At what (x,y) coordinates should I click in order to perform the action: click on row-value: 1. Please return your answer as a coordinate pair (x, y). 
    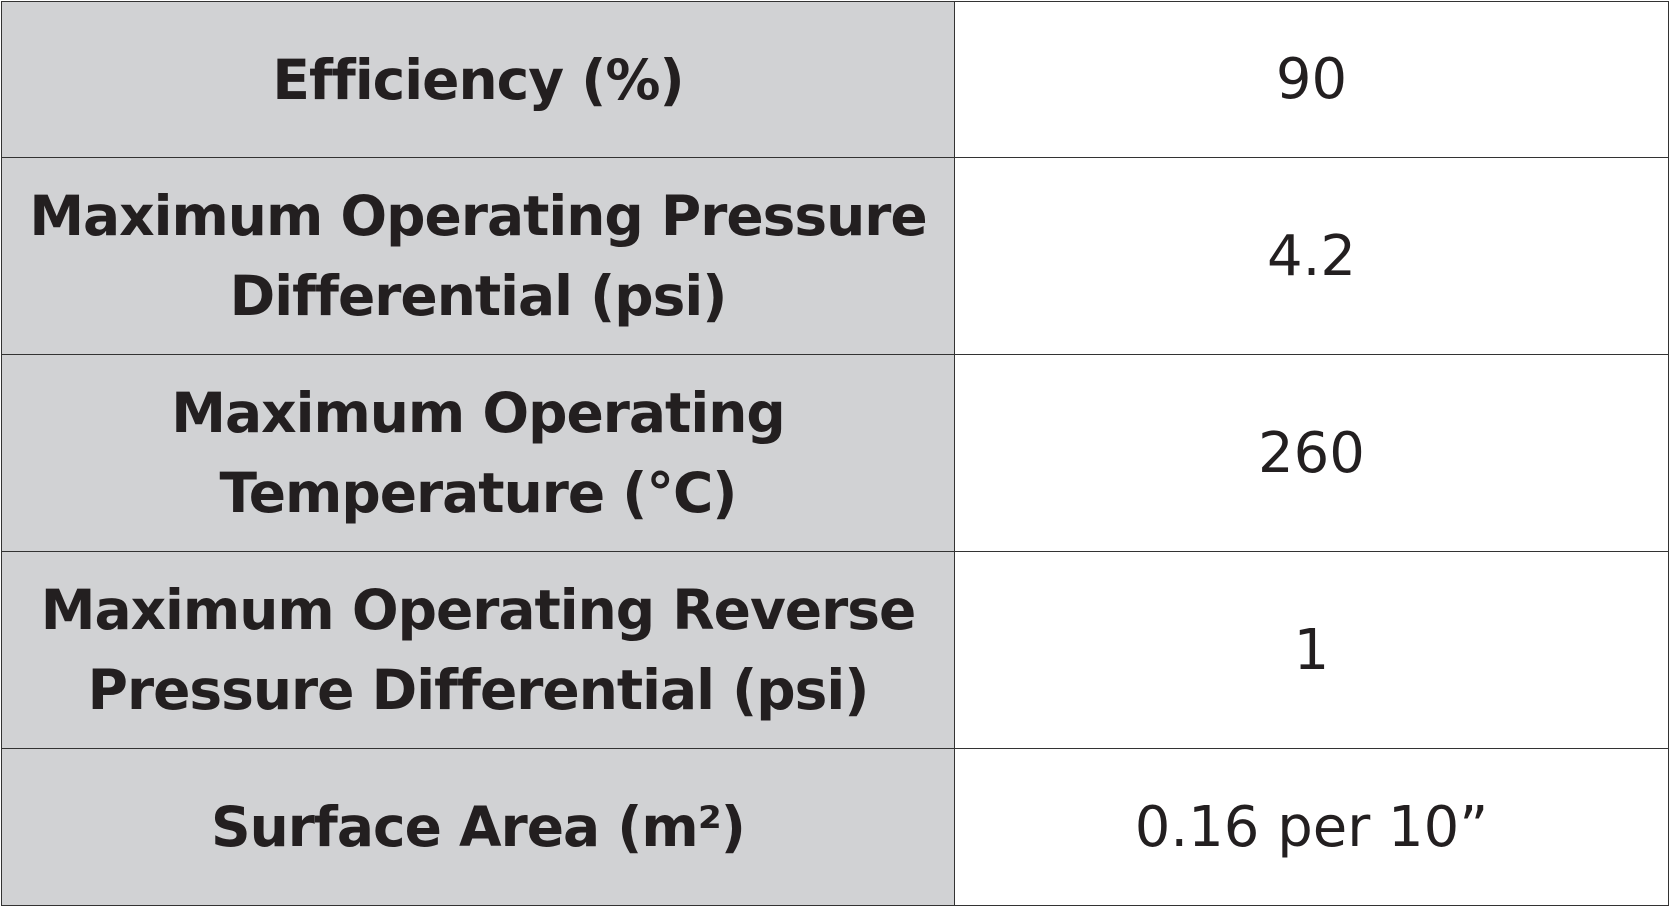
    Looking at the image, I should click on (1311, 650).